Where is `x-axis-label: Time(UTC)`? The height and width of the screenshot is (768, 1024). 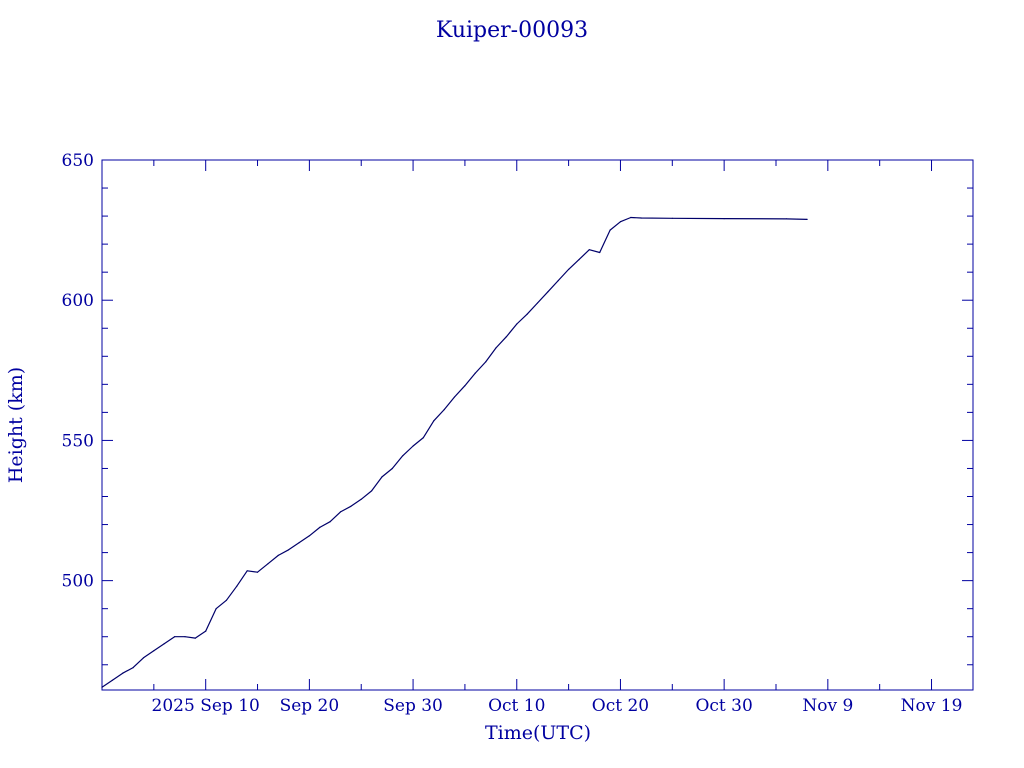
x-axis-label: Time(UTC) is located at coordinates (538, 733).